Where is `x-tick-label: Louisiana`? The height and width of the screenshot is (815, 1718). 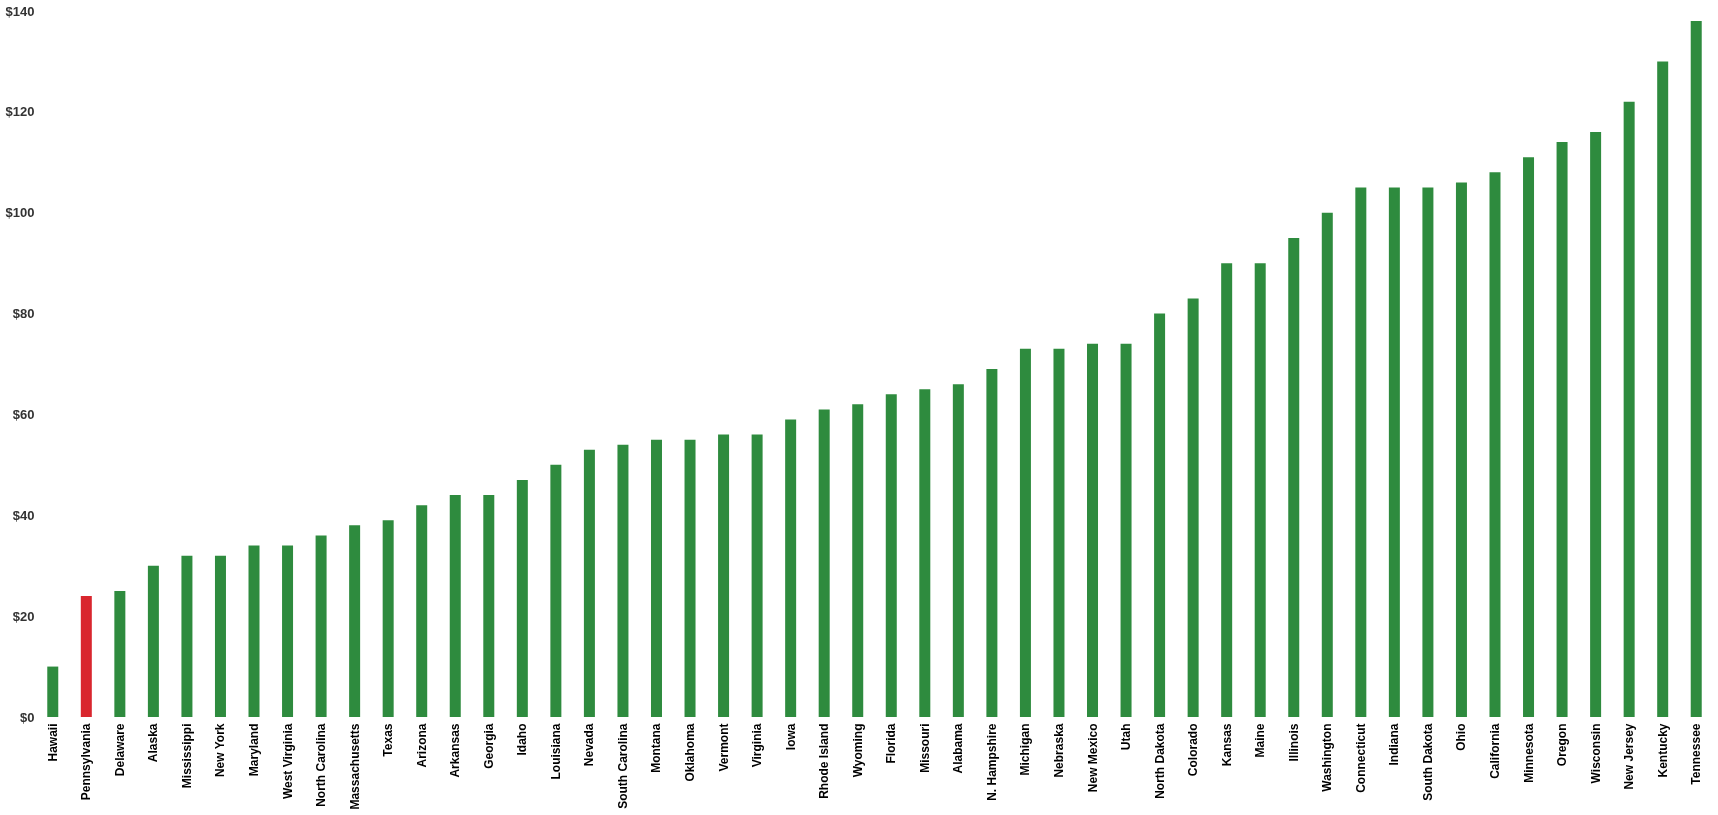 x-tick-label: Louisiana is located at coordinates (555, 751).